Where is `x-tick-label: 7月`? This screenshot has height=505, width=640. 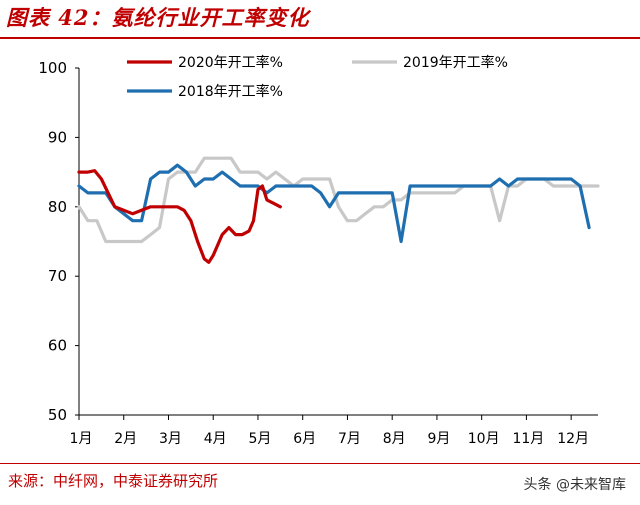
x-tick-label: 7月 is located at coordinates (349, 439).